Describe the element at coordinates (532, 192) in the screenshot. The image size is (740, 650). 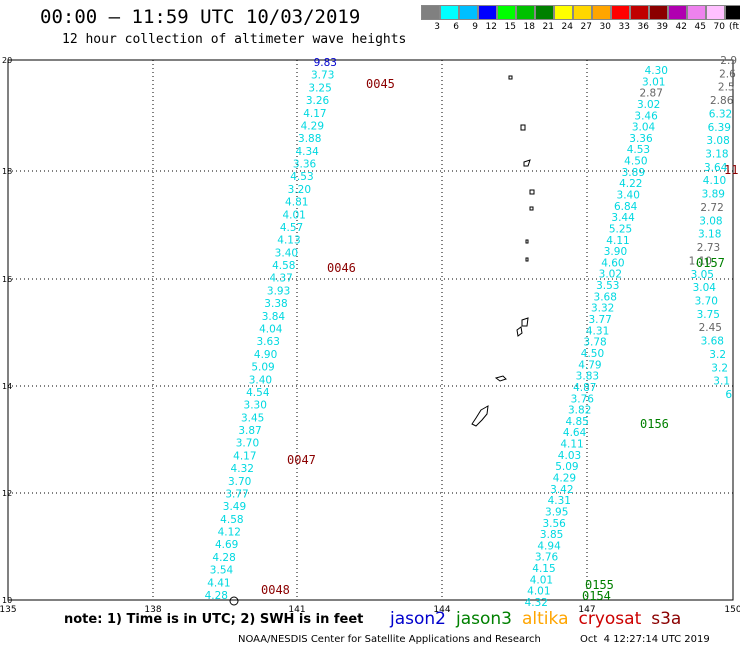
I see `island-alamagan` at that location.